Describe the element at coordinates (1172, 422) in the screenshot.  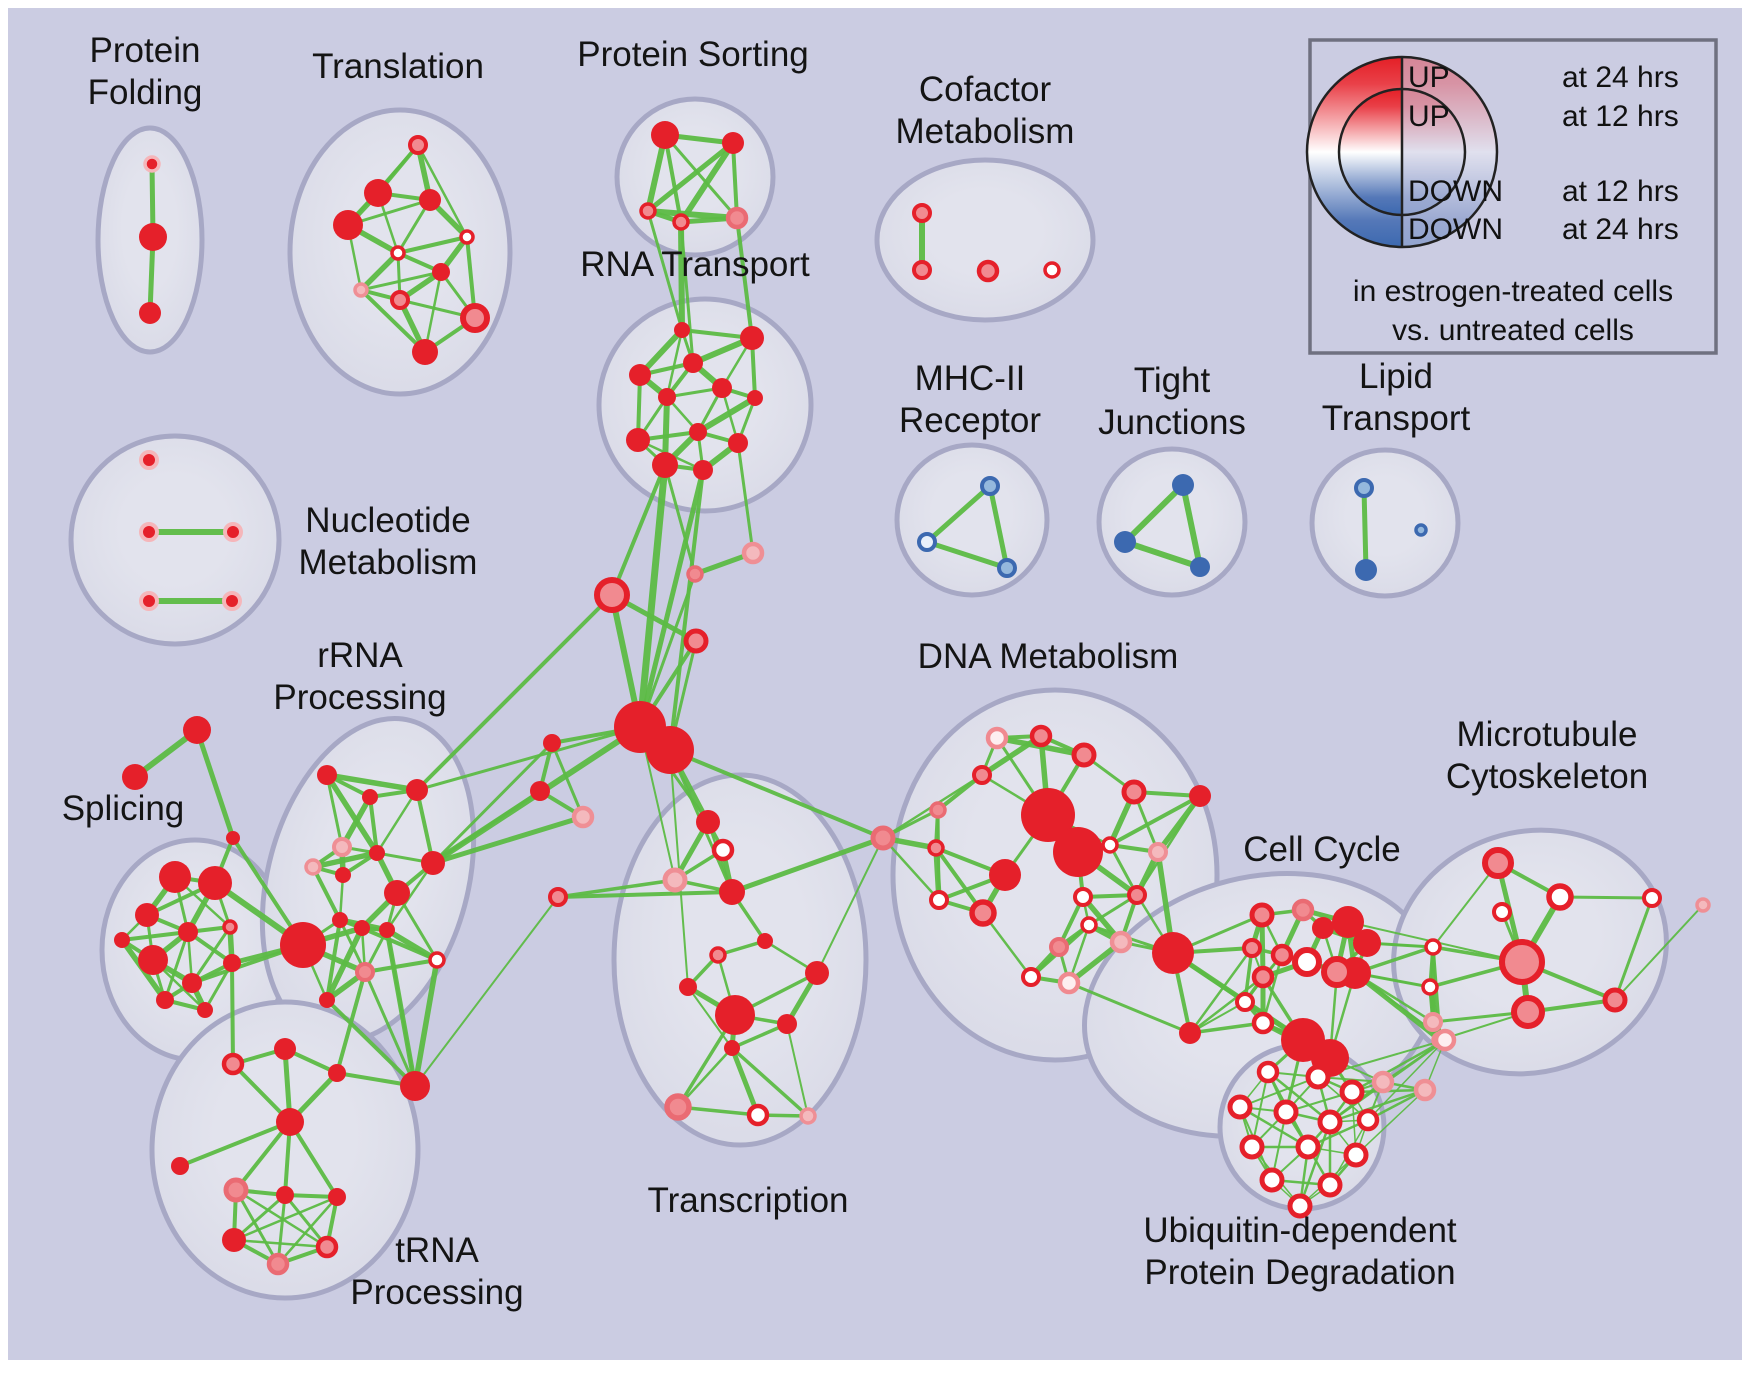
I see `cluster-label-tight-junctions-line1: Junctions` at that location.